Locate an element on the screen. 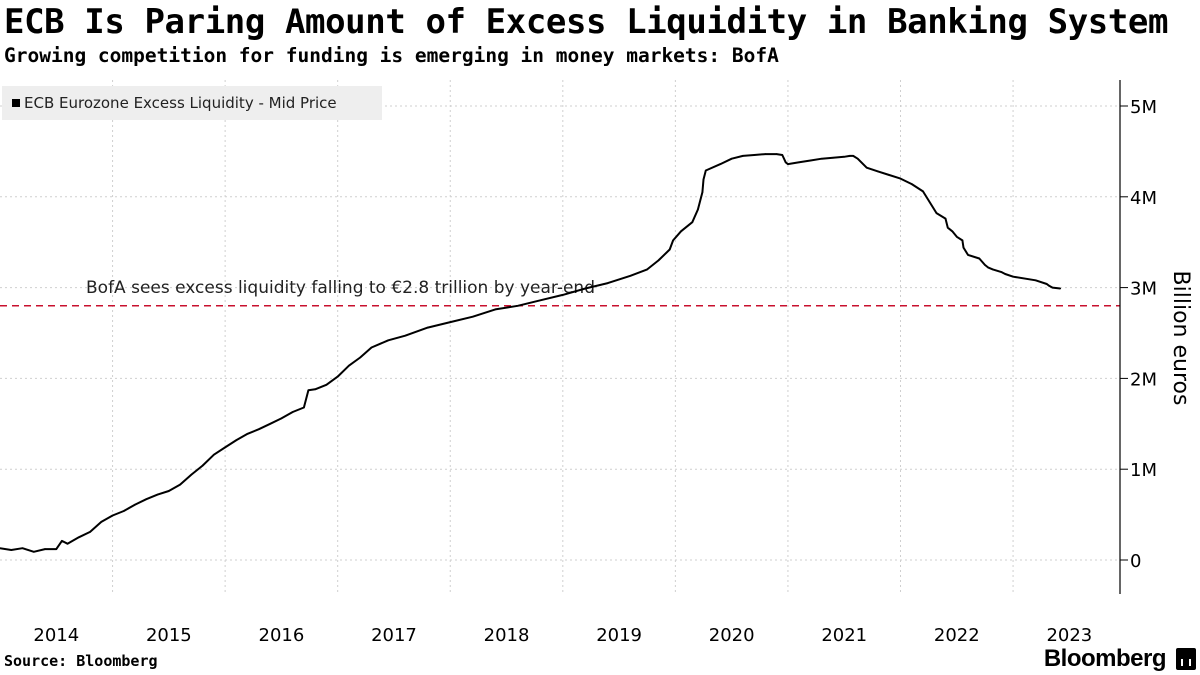 The image size is (1200, 675). x-tick-label: 2021 is located at coordinates (844, 635).